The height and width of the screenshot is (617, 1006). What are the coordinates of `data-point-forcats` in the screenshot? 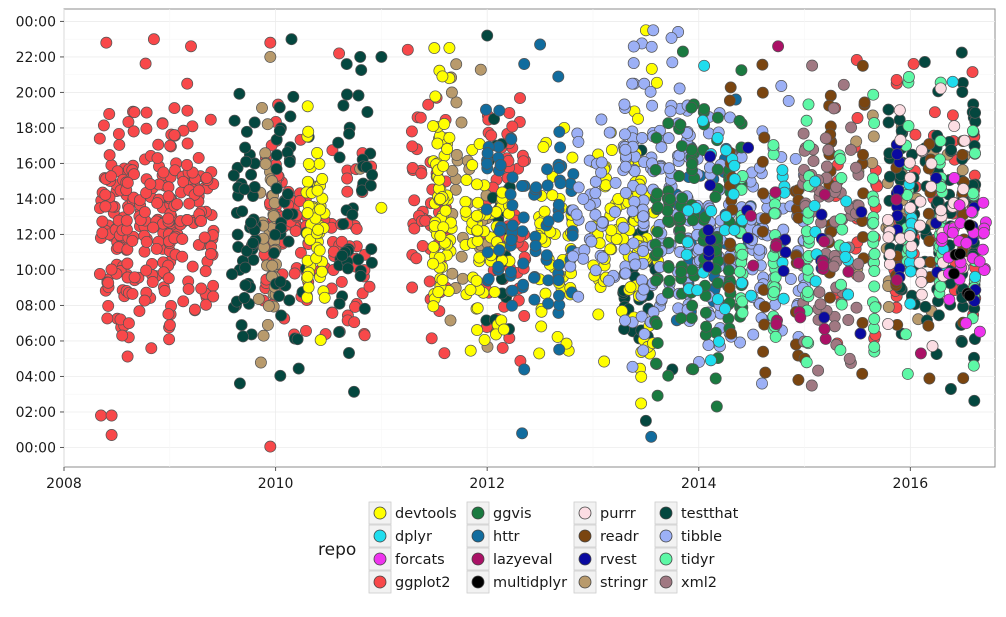 It's located at (979, 331).